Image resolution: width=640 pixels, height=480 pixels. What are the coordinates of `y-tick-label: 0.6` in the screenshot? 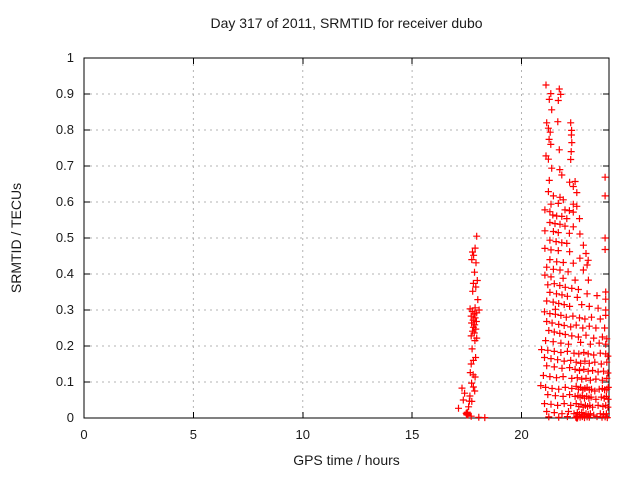 It's located at (65, 201).